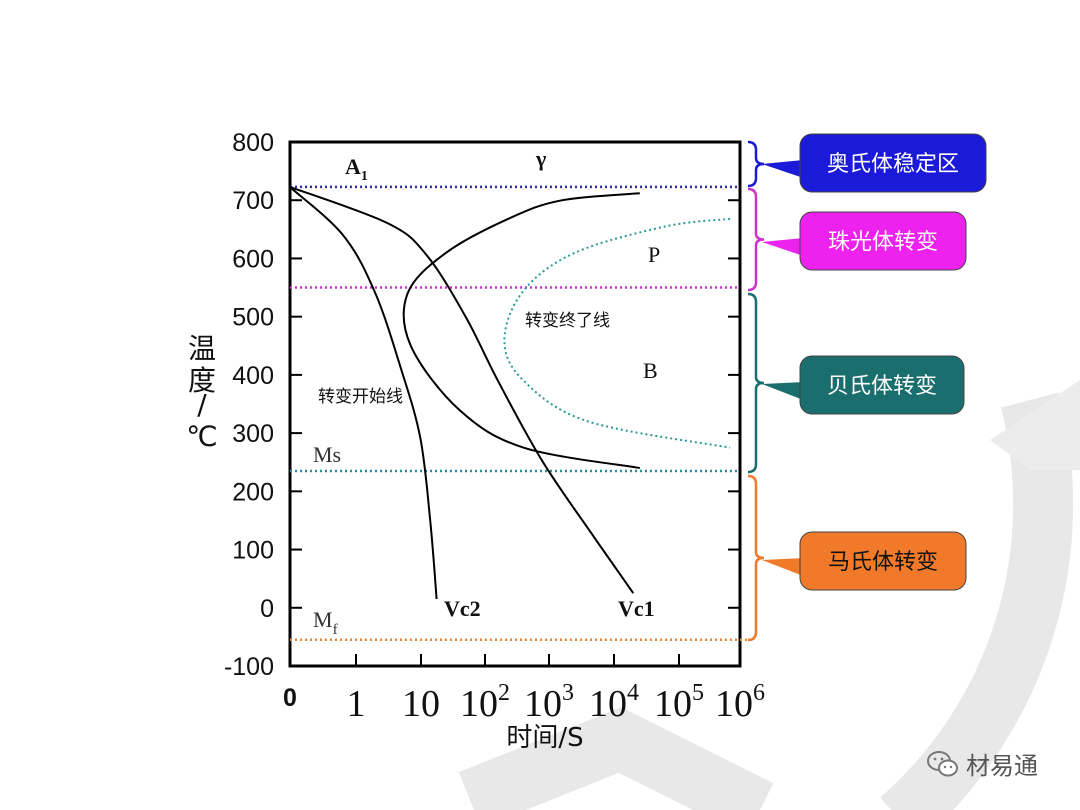 Image resolution: width=1080 pixels, height=810 pixels. I want to click on x-tick-label: 10⁵, so click(679, 702).